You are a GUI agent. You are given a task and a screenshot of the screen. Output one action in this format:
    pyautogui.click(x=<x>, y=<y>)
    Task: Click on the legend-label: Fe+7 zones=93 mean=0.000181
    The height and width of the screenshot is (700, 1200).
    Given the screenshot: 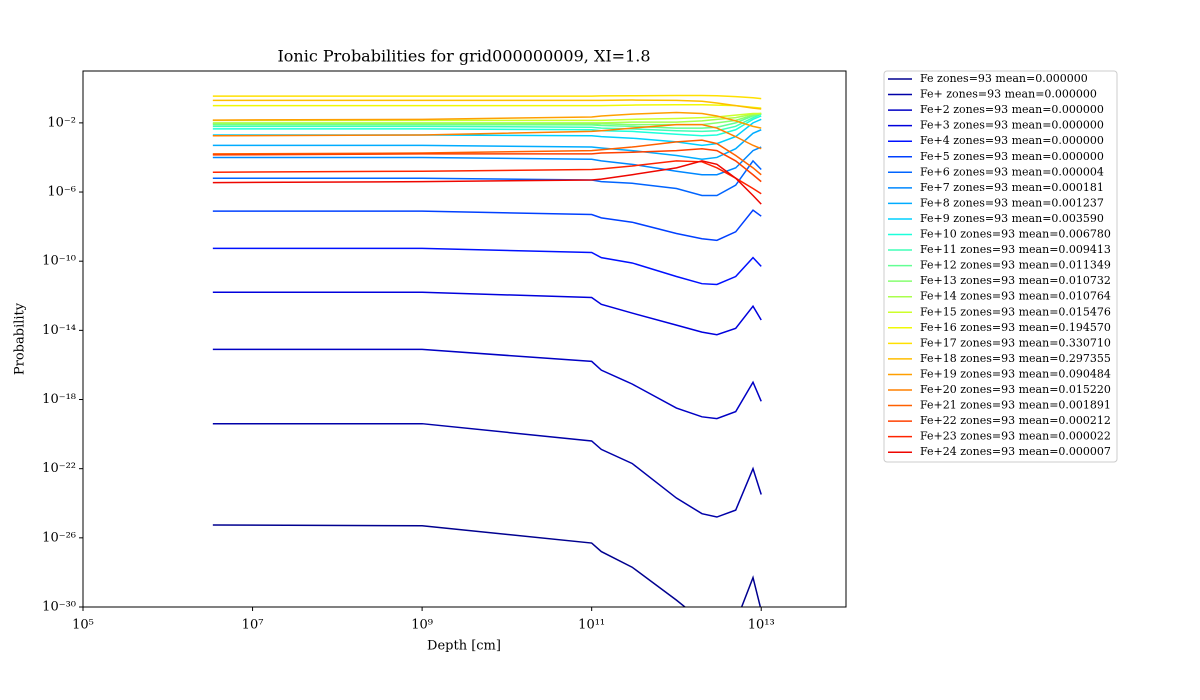 What is the action you would take?
    pyautogui.click(x=1012, y=187)
    